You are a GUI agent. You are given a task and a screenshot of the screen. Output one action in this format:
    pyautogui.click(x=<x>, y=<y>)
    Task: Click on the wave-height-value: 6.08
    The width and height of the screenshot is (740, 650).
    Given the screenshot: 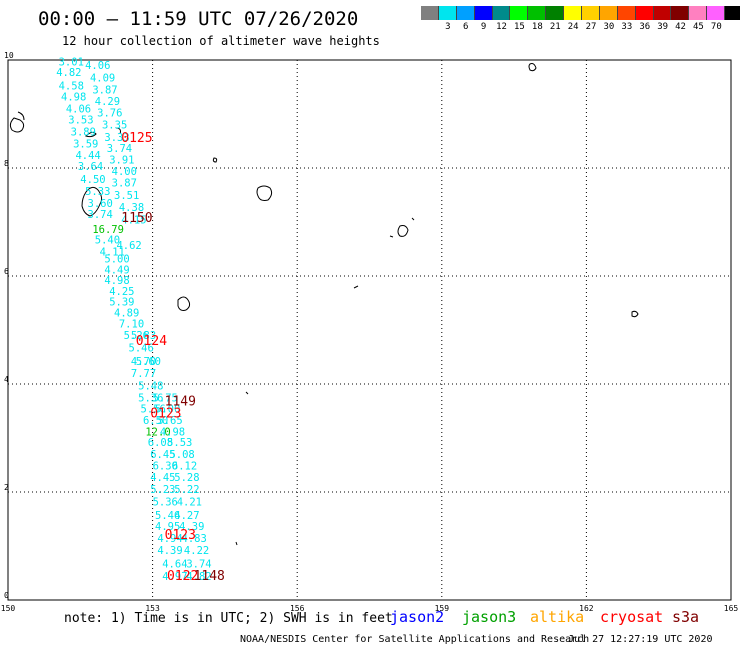 What is the action you would take?
    pyautogui.click(x=160, y=443)
    